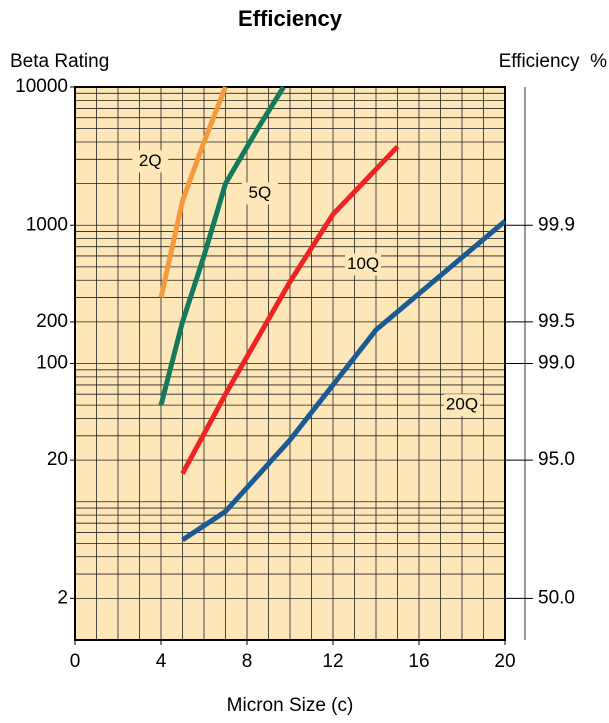 The height and width of the screenshot is (723, 609). Describe the element at coordinates (290, 705) in the screenshot. I see `x-axis-label: Micron Size (c)` at that location.